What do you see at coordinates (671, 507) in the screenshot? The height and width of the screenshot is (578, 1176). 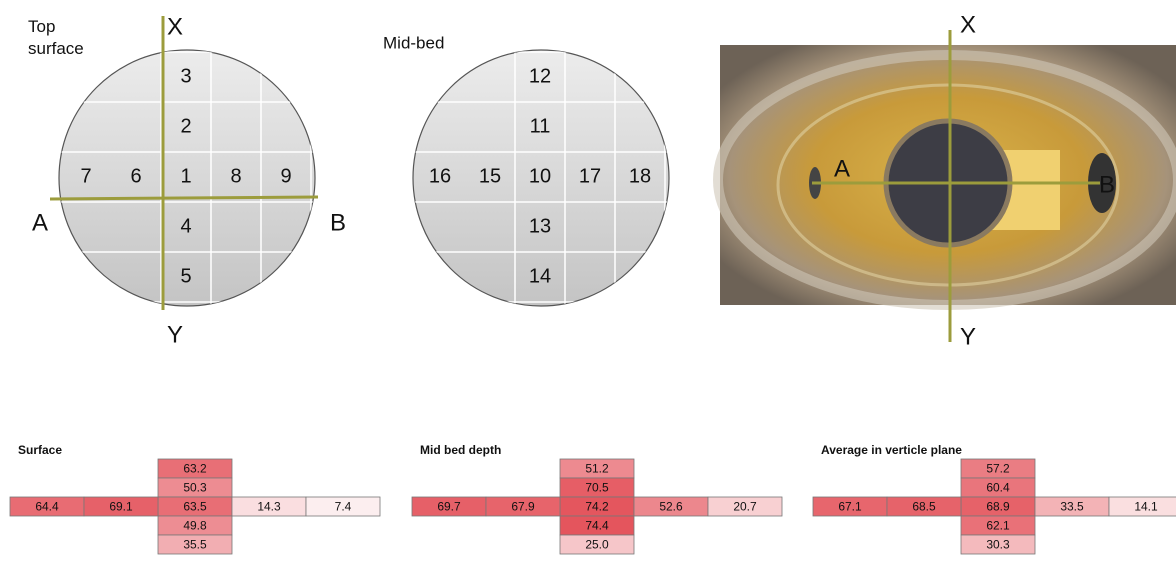 I see `cell-value: 52.6` at bounding box center [671, 507].